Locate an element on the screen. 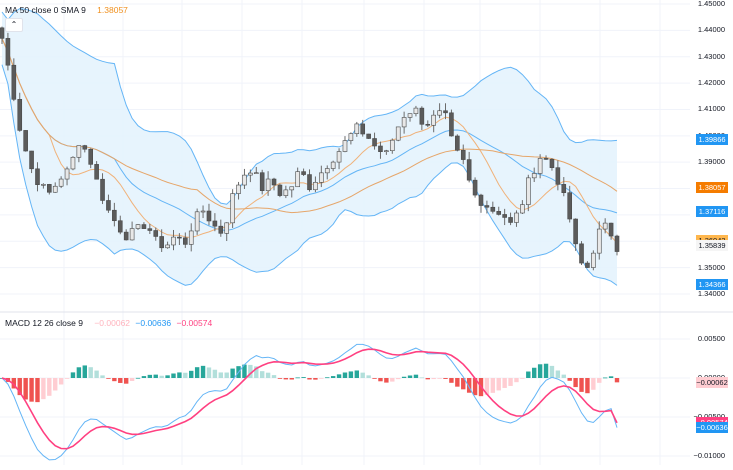  price-axis-tick: 1.35000 is located at coordinates (711, 267).